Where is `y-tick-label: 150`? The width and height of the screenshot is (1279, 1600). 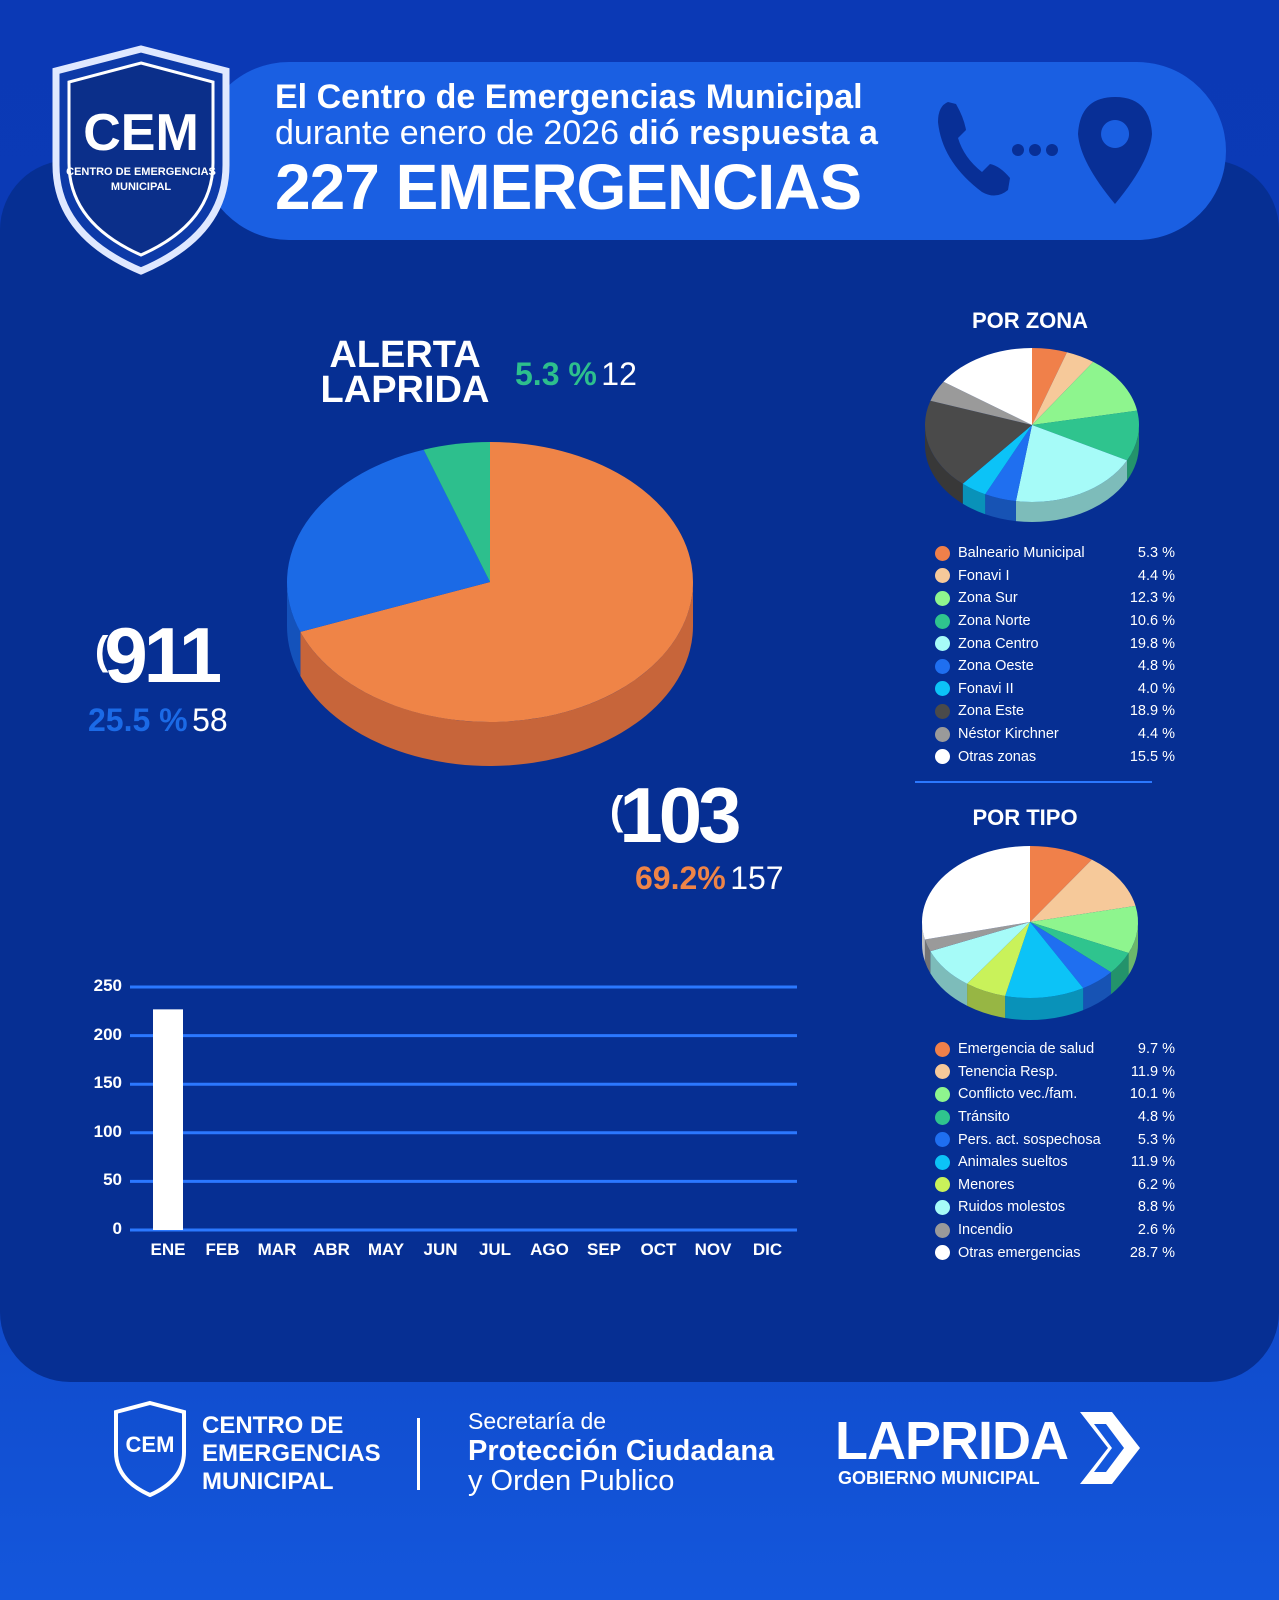 y-tick-label: 150 is located at coordinates (107, 1083).